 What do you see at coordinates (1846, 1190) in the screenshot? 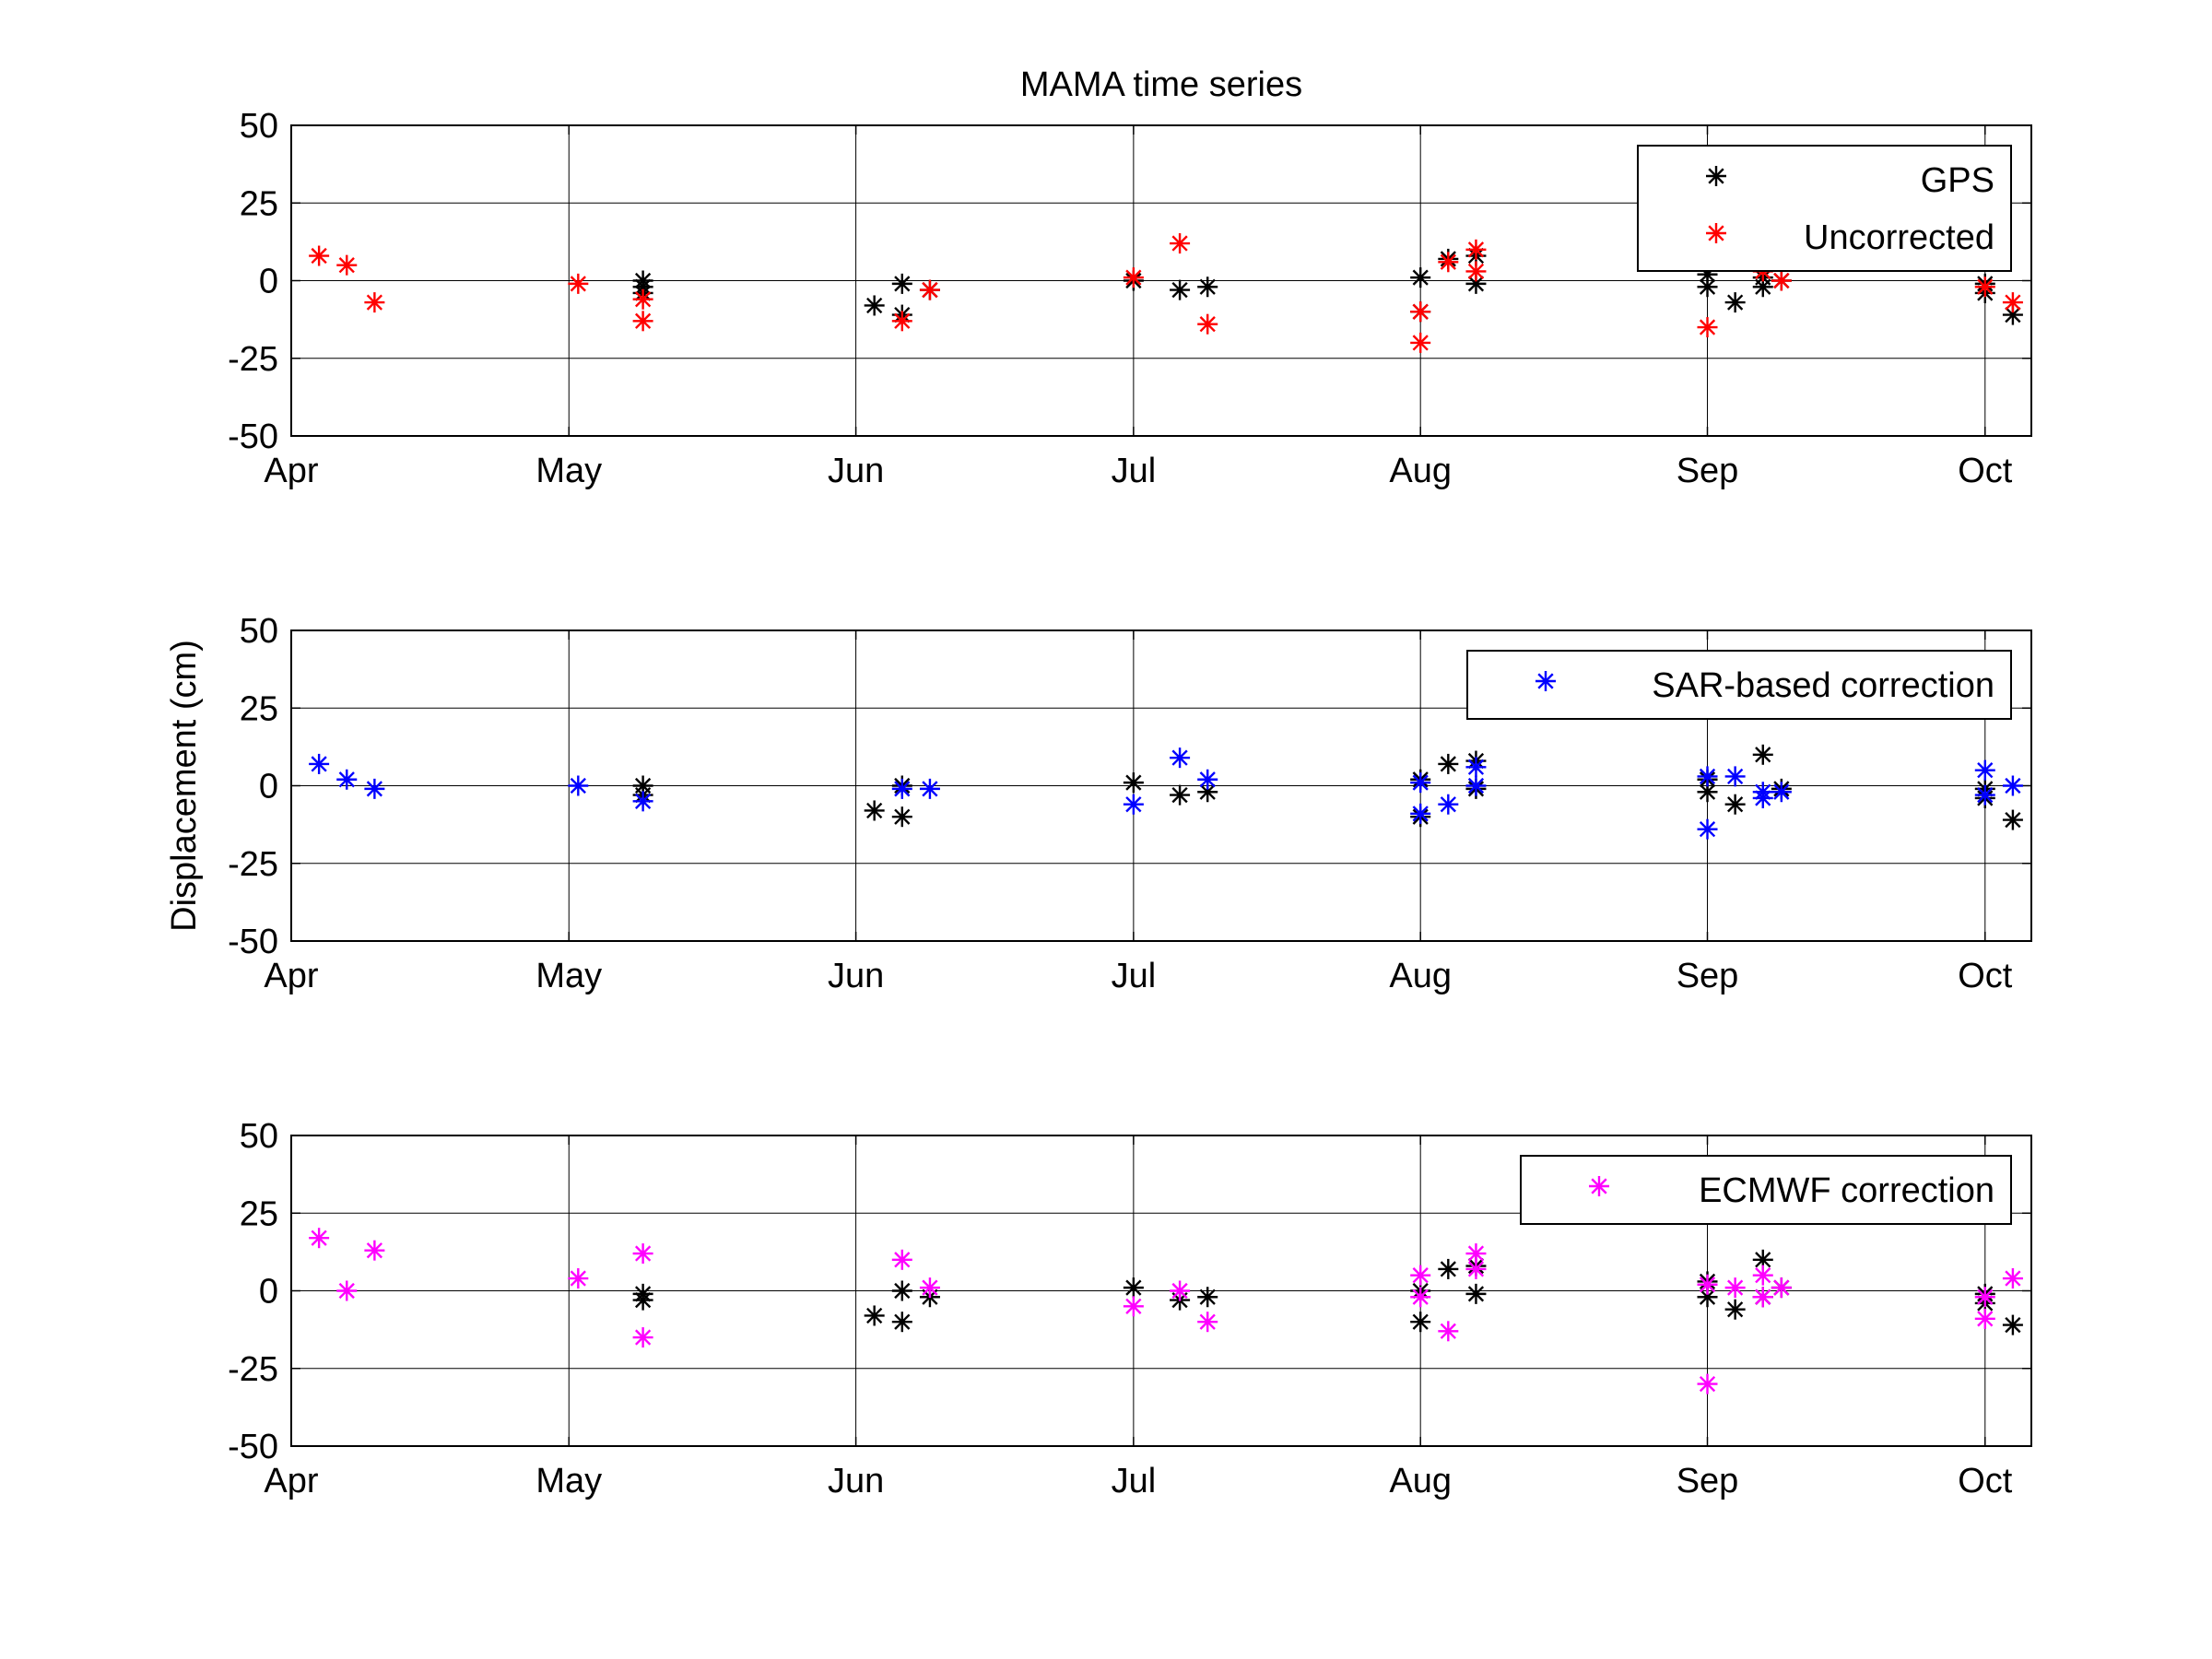
I see `legend-label: ECMWF correction` at bounding box center [1846, 1190].